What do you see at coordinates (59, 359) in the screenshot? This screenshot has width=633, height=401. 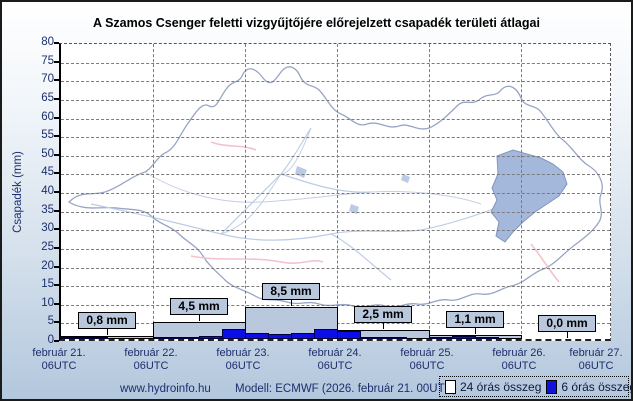 I see `x-tick-label: február 21. 06UTC` at bounding box center [59, 359].